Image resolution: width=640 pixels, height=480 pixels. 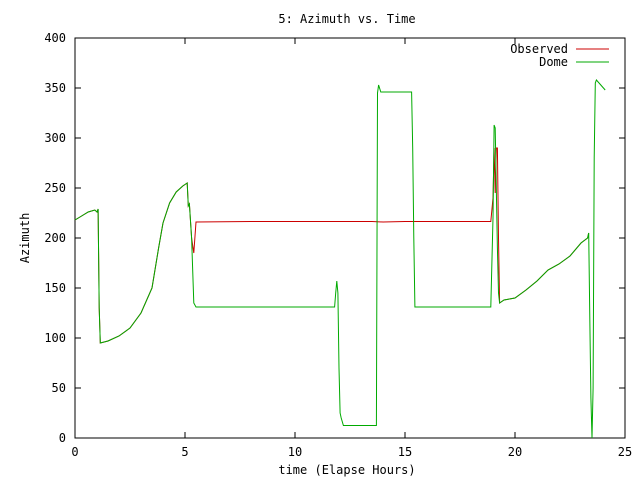 I want to click on y-tick-label: 350, so click(x=55, y=88).